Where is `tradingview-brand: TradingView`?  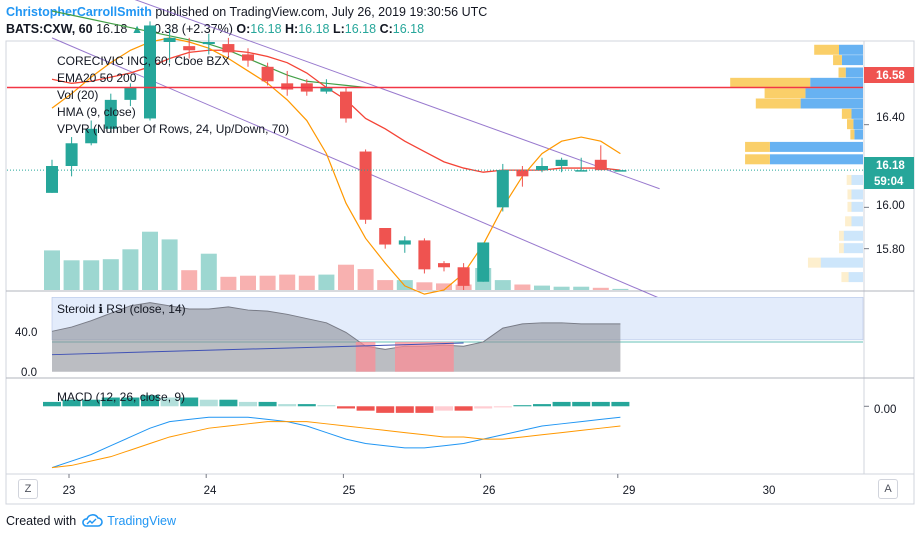
tradingview-brand: TradingView is located at coordinates (141, 521).